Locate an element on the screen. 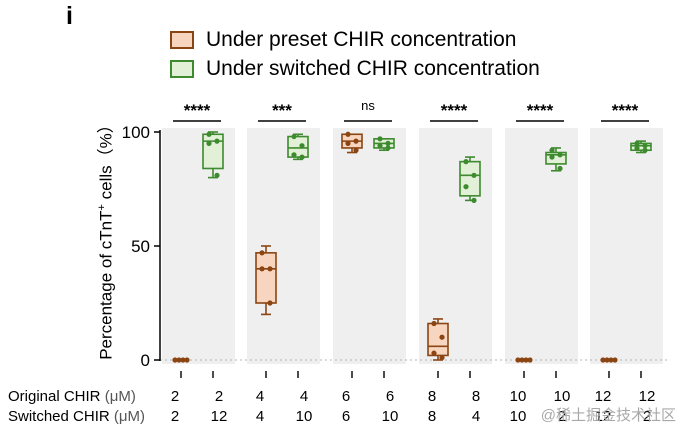 Image resolution: width=684 pixels, height=441 pixels. group-1-preset-box is located at coordinates (266, 278).